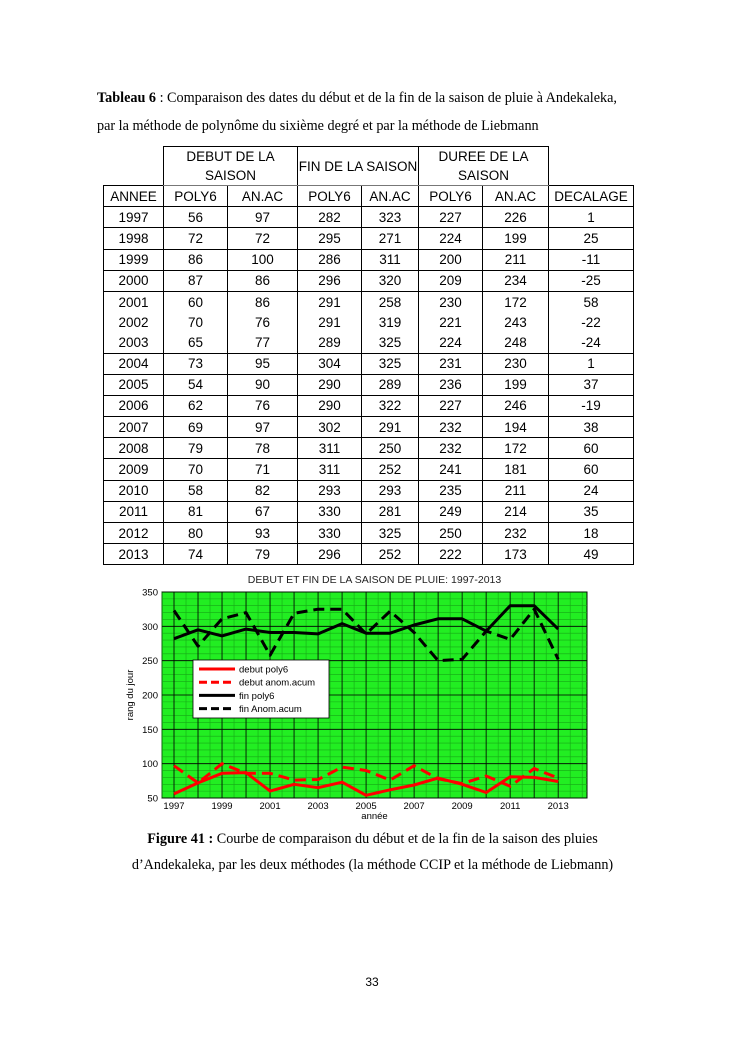 This screenshot has height=1053, width=744. I want to click on table-cell: 221, so click(450, 322).